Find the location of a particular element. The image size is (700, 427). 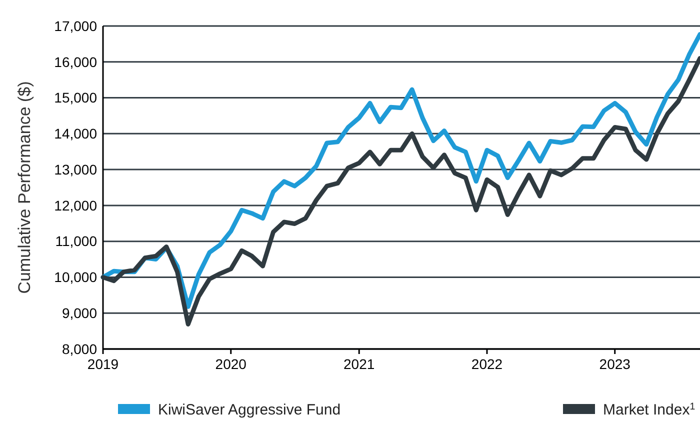

y-tick-label: 15,000 is located at coordinates (76, 98).